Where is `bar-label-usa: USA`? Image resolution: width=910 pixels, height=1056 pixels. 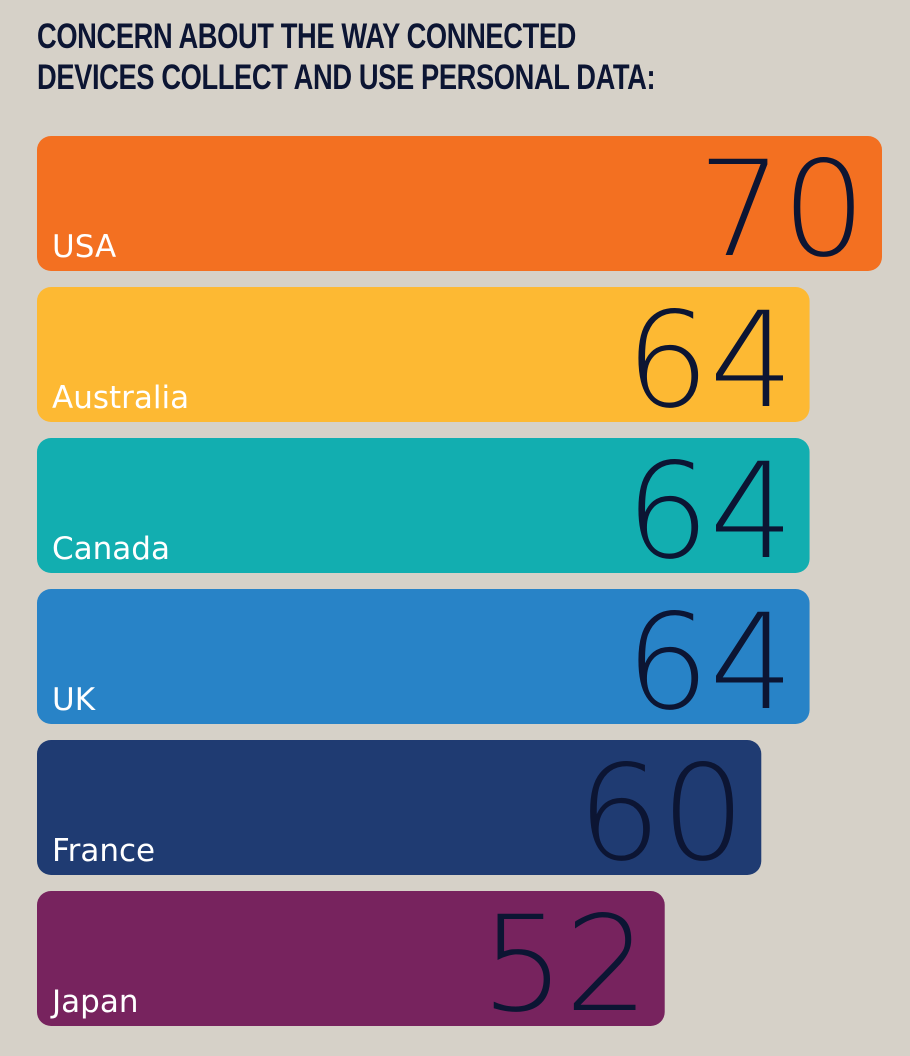
bar-label-usa: USA is located at coordinates (84, 247).